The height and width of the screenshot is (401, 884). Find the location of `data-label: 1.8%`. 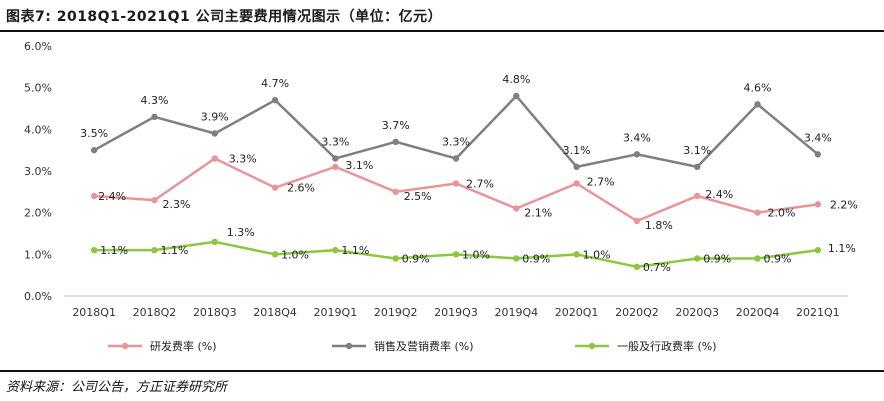

data-label: 1.8% is located at coordinates (659, 225).